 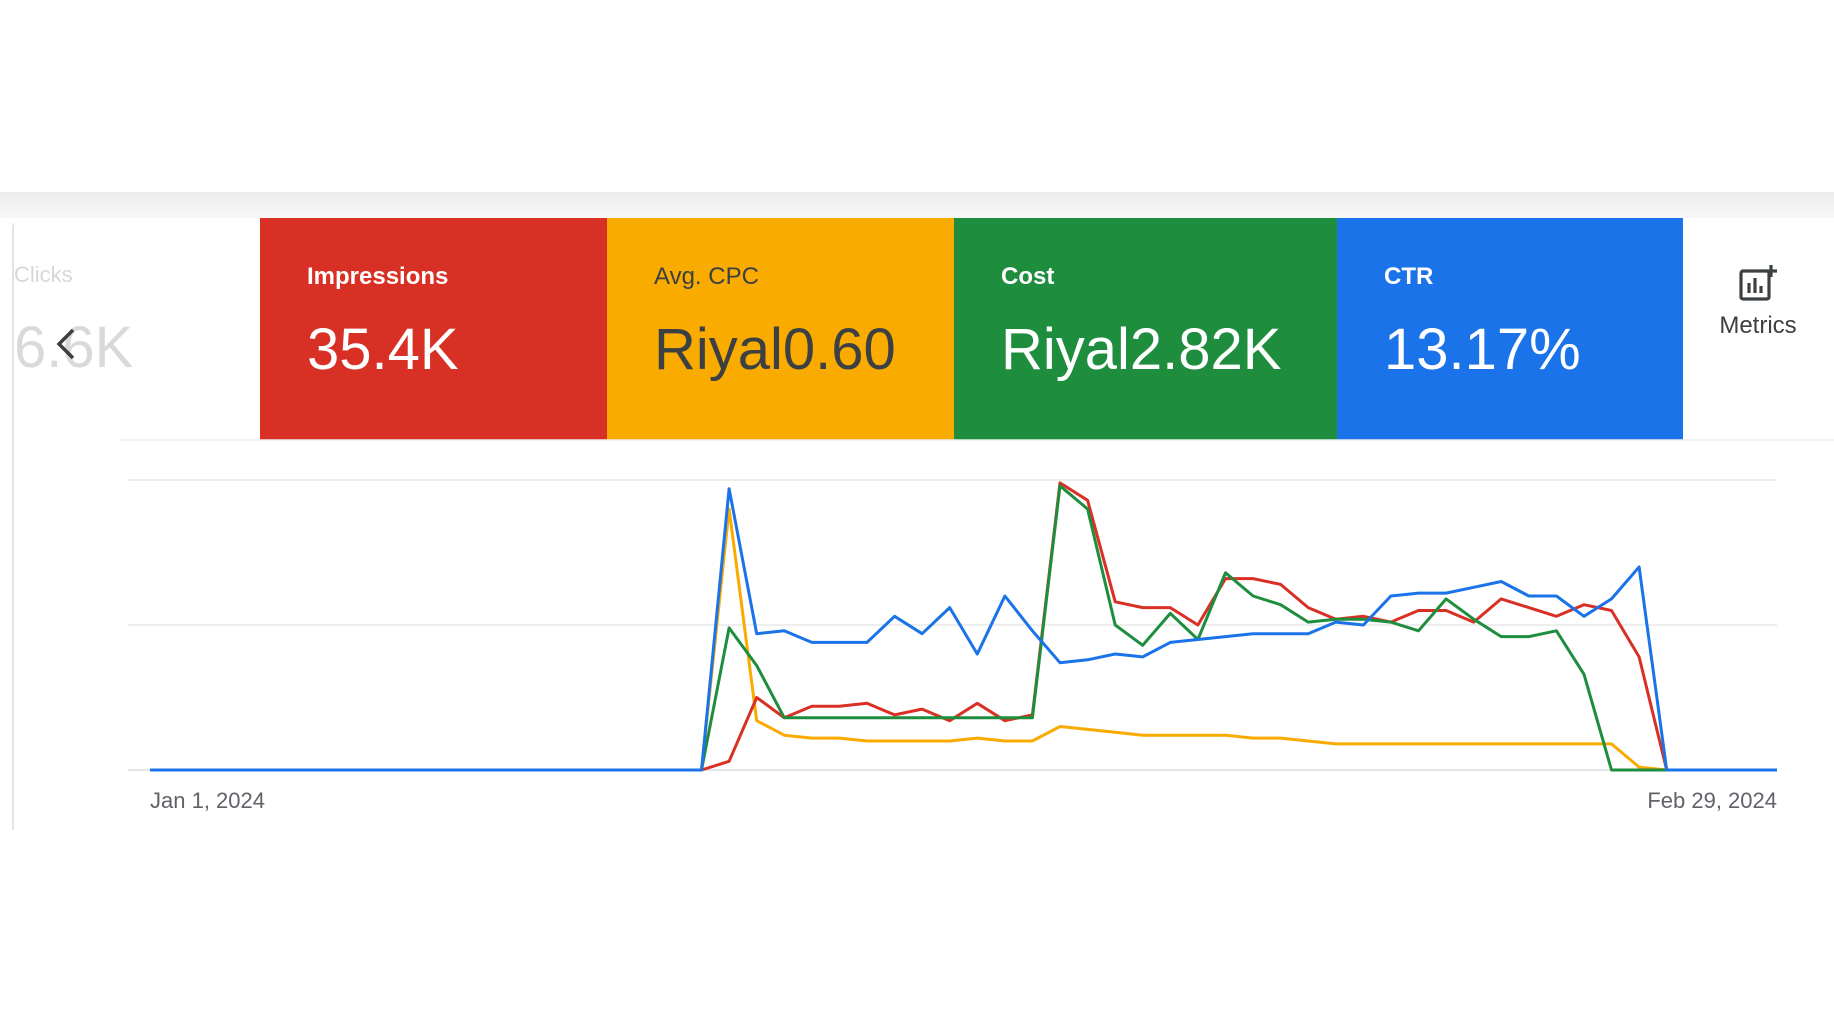 I want to click on metrics-button-label: Metrics, so click(x=1758, y=325).